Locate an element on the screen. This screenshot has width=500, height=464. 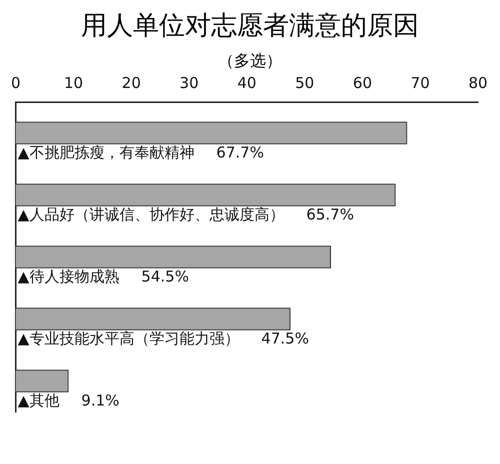
data-label: 65.7% is located at coordinates (330, 214).